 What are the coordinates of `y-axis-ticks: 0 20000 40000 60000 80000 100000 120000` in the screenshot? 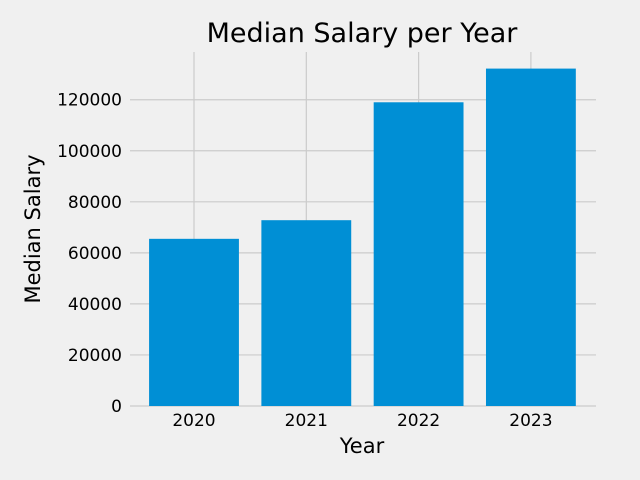 It's located at (89, 254).